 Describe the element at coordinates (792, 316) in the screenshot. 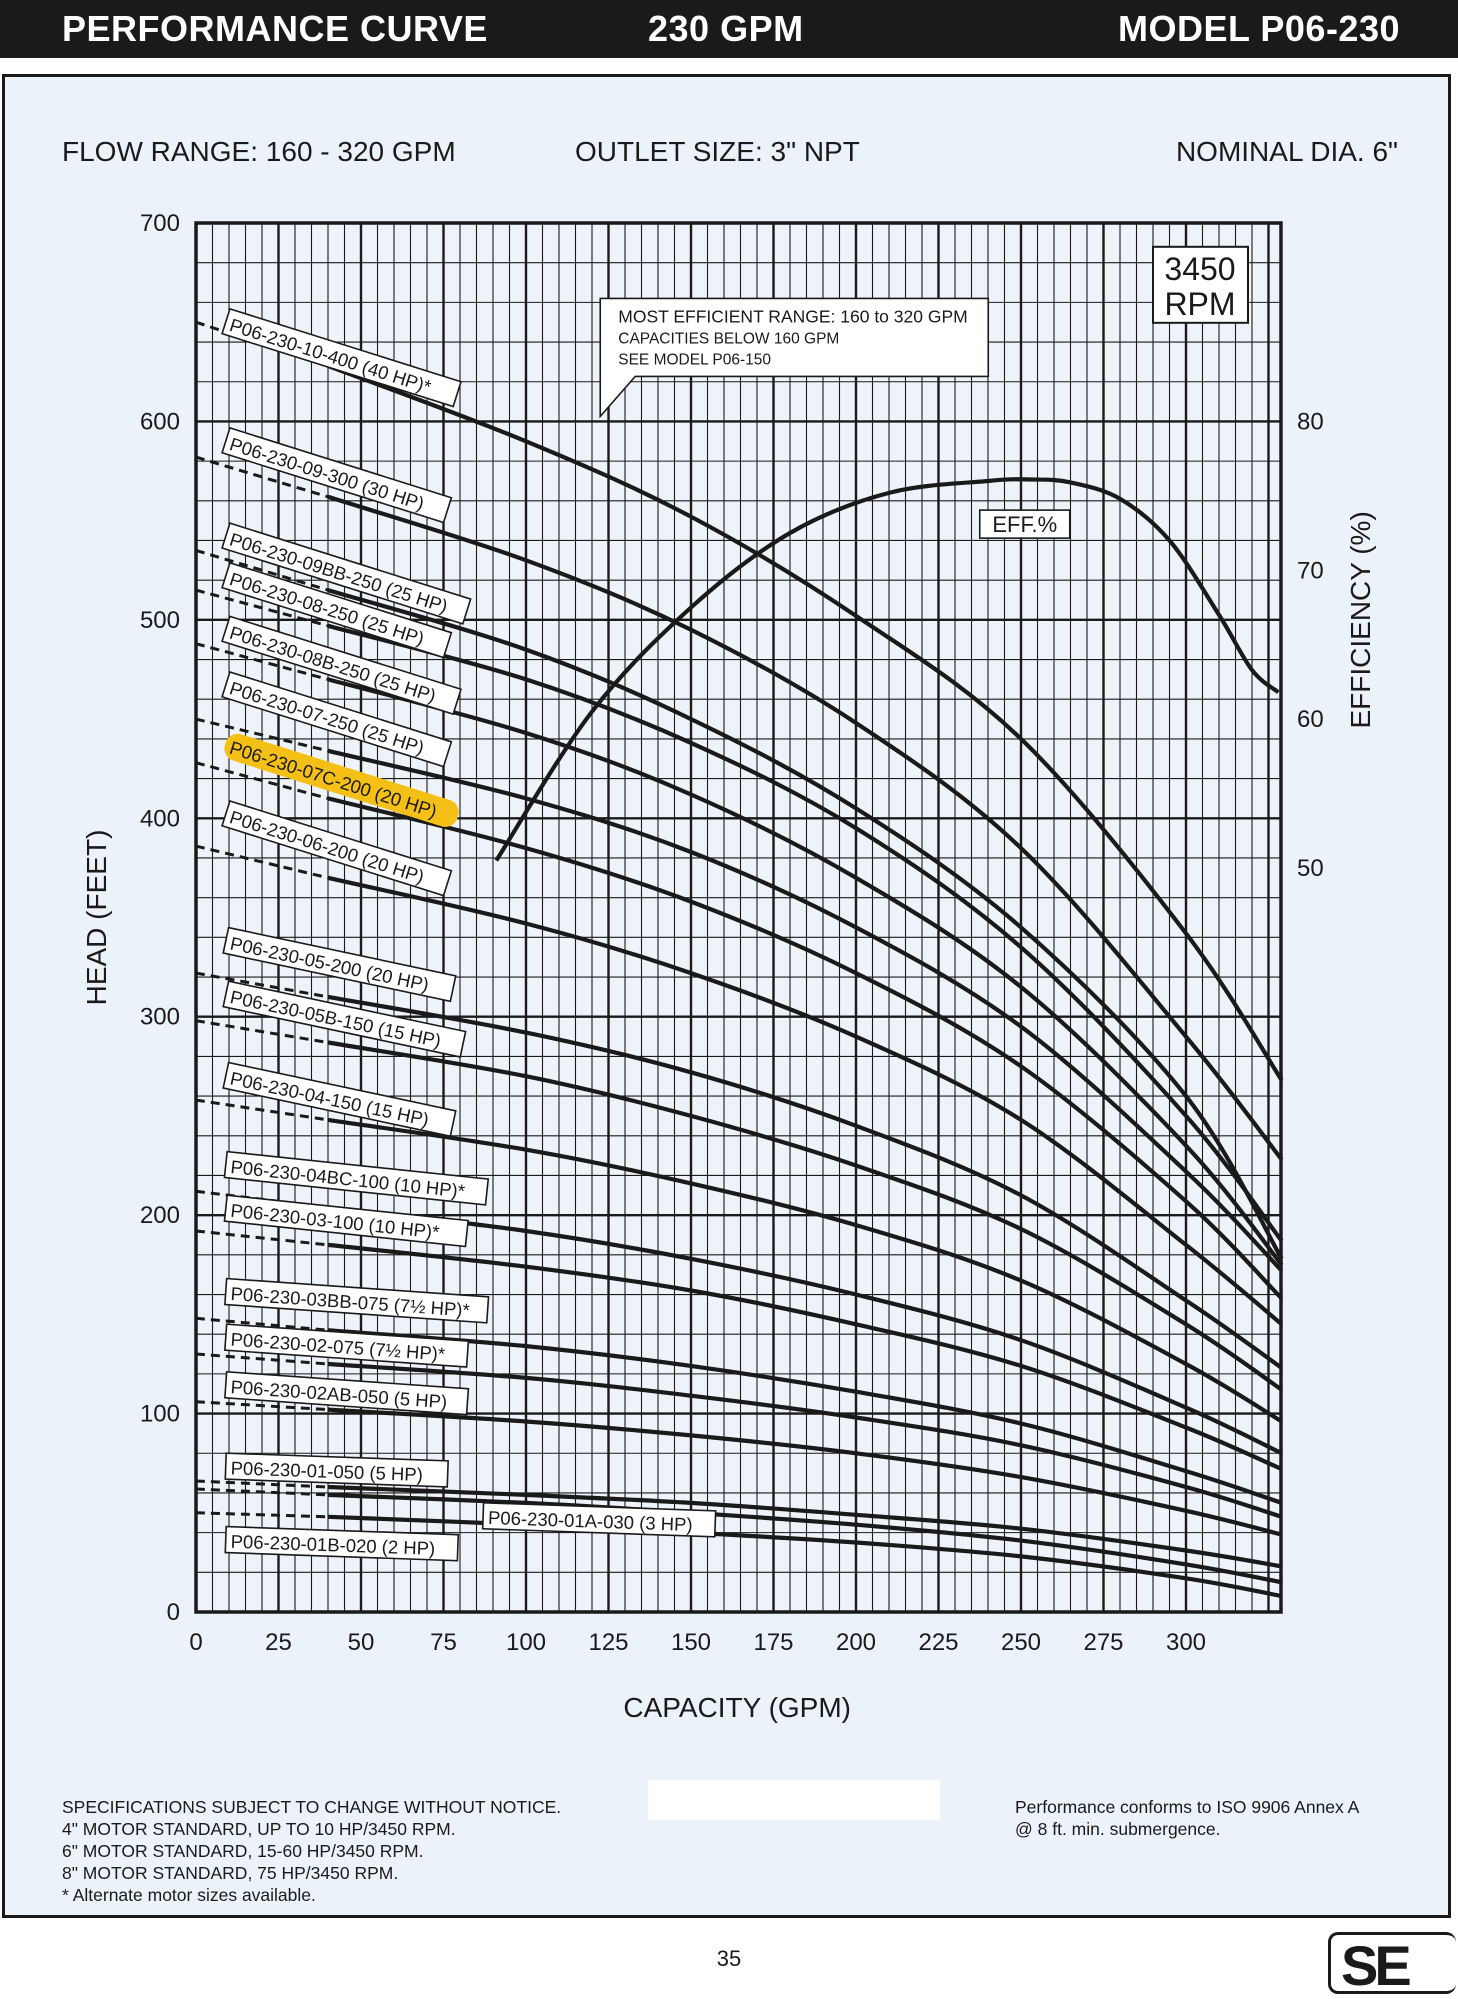

I see `callout-line: MOST EFFICIENT RANGE: 160 to 320 GPM` at that location.